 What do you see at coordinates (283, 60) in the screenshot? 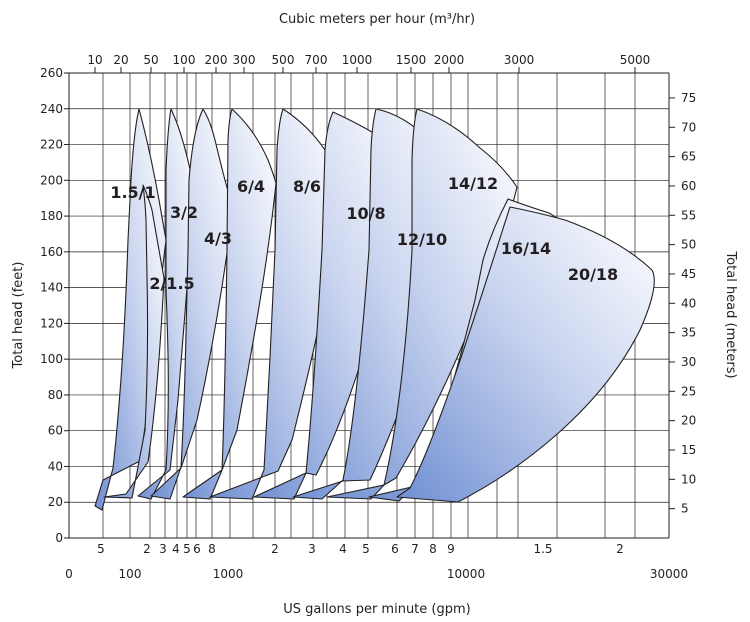
I see `top-tick-label: 500` at bounding box center [283, 60].